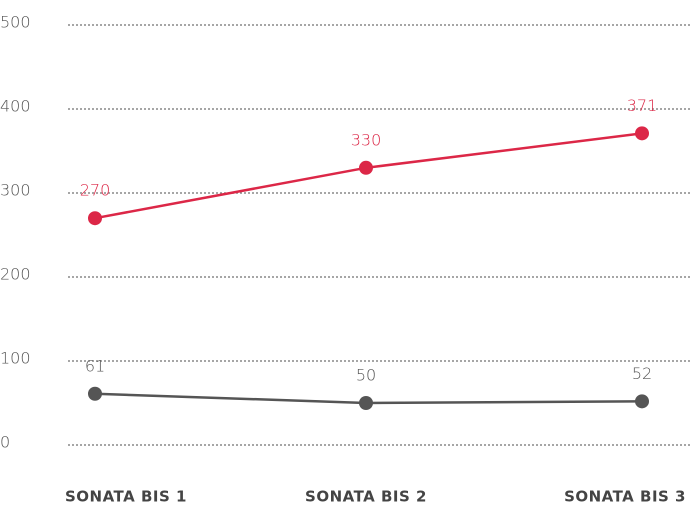 This screenshot has width=692, height=509. I want to click on y-tick-label: 200, so click(15, 274).